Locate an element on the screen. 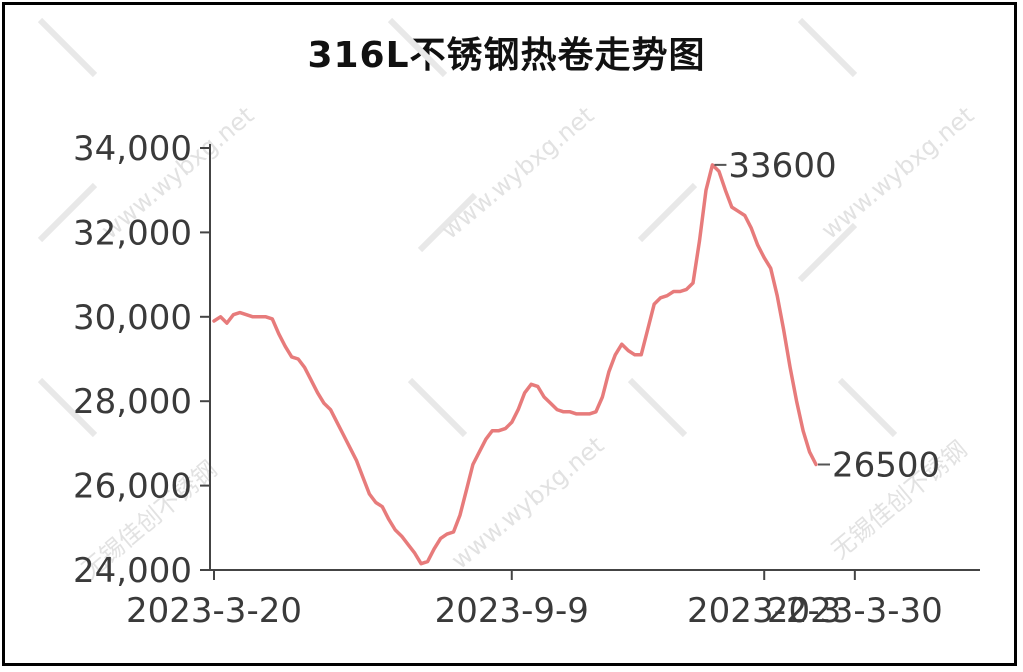 Image resolution: width=1023 pixels, height=672 pixels. annotation-label: 33600 is located at coordinates (782, 166).